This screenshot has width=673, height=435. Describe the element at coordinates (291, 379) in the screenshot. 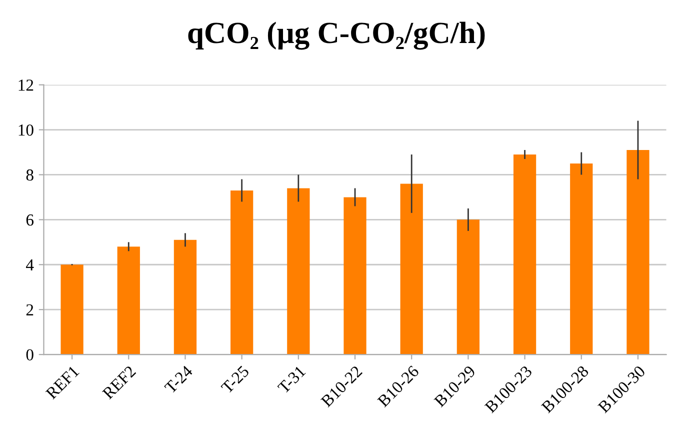

I see `x-tick-label: T-31` at that location.